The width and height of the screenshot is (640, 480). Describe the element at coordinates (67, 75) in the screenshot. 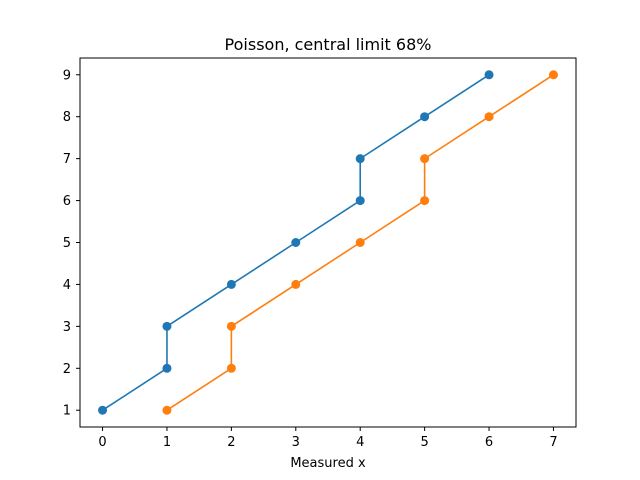

I see `y-tick-label: 9` at that location.